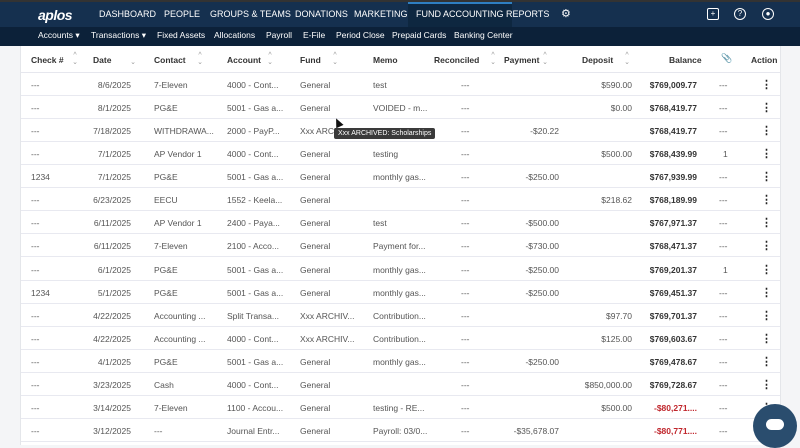 The width and height of the screenshot is (800, 448). I want to click on payment-cell: -$20.22, so click(544, 131).